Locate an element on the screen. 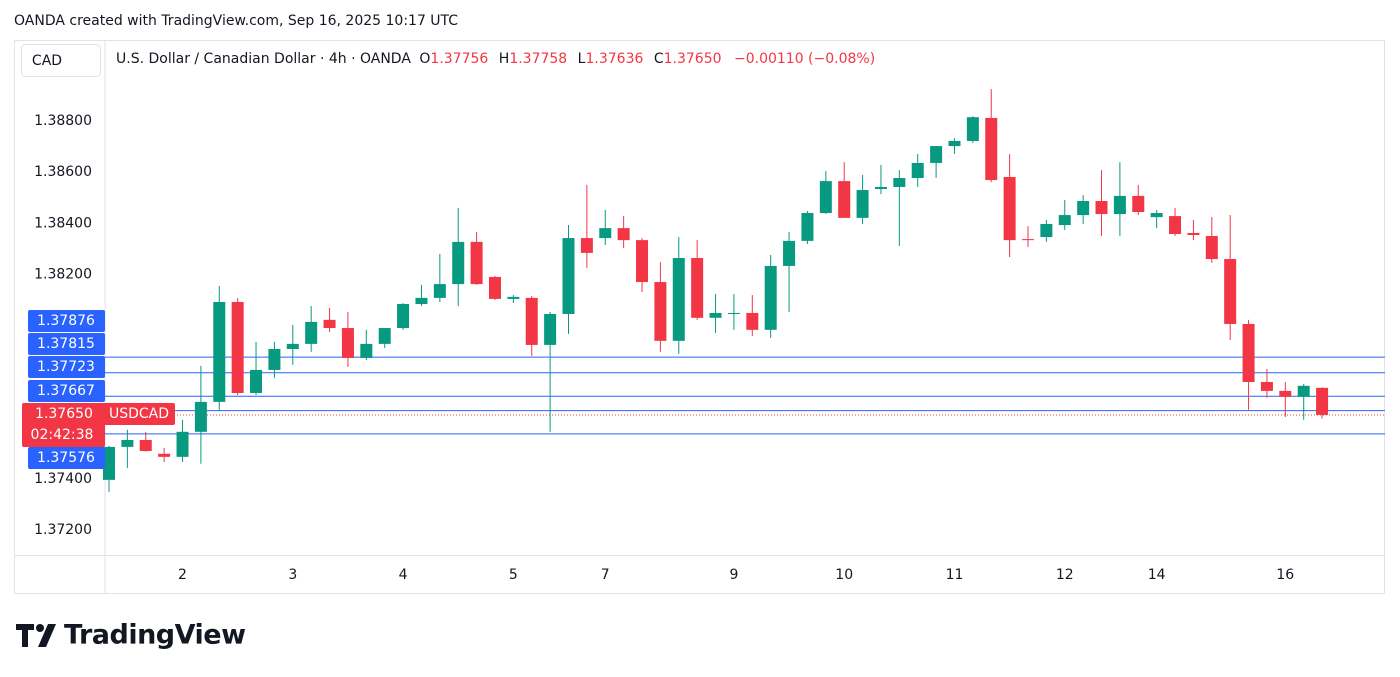  y-tick-label: 1.37200 is located at coordinates (63, 530).